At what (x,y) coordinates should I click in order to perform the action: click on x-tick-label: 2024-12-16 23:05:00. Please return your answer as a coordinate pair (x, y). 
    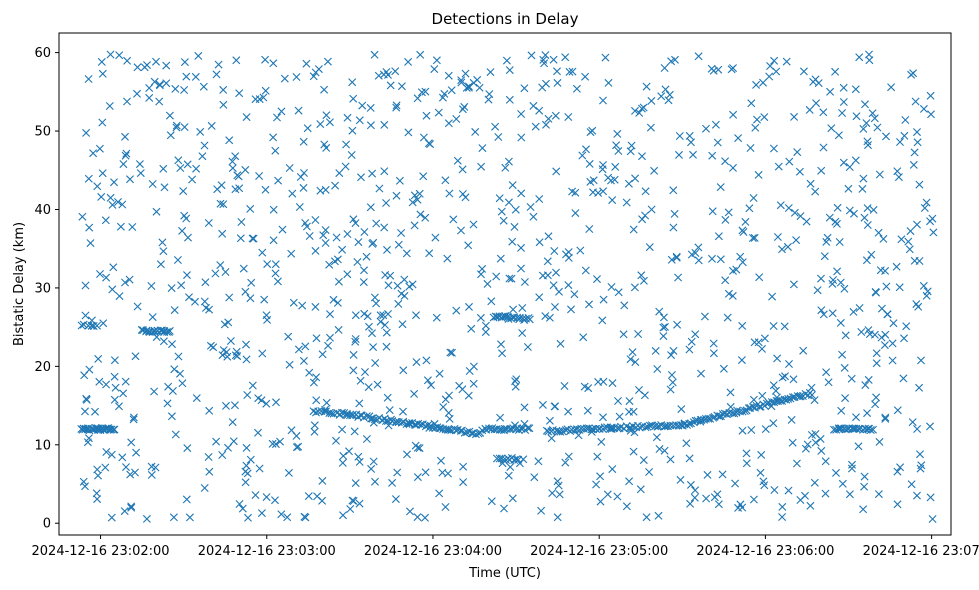
    Looking at the image, I should click on (599, 551).